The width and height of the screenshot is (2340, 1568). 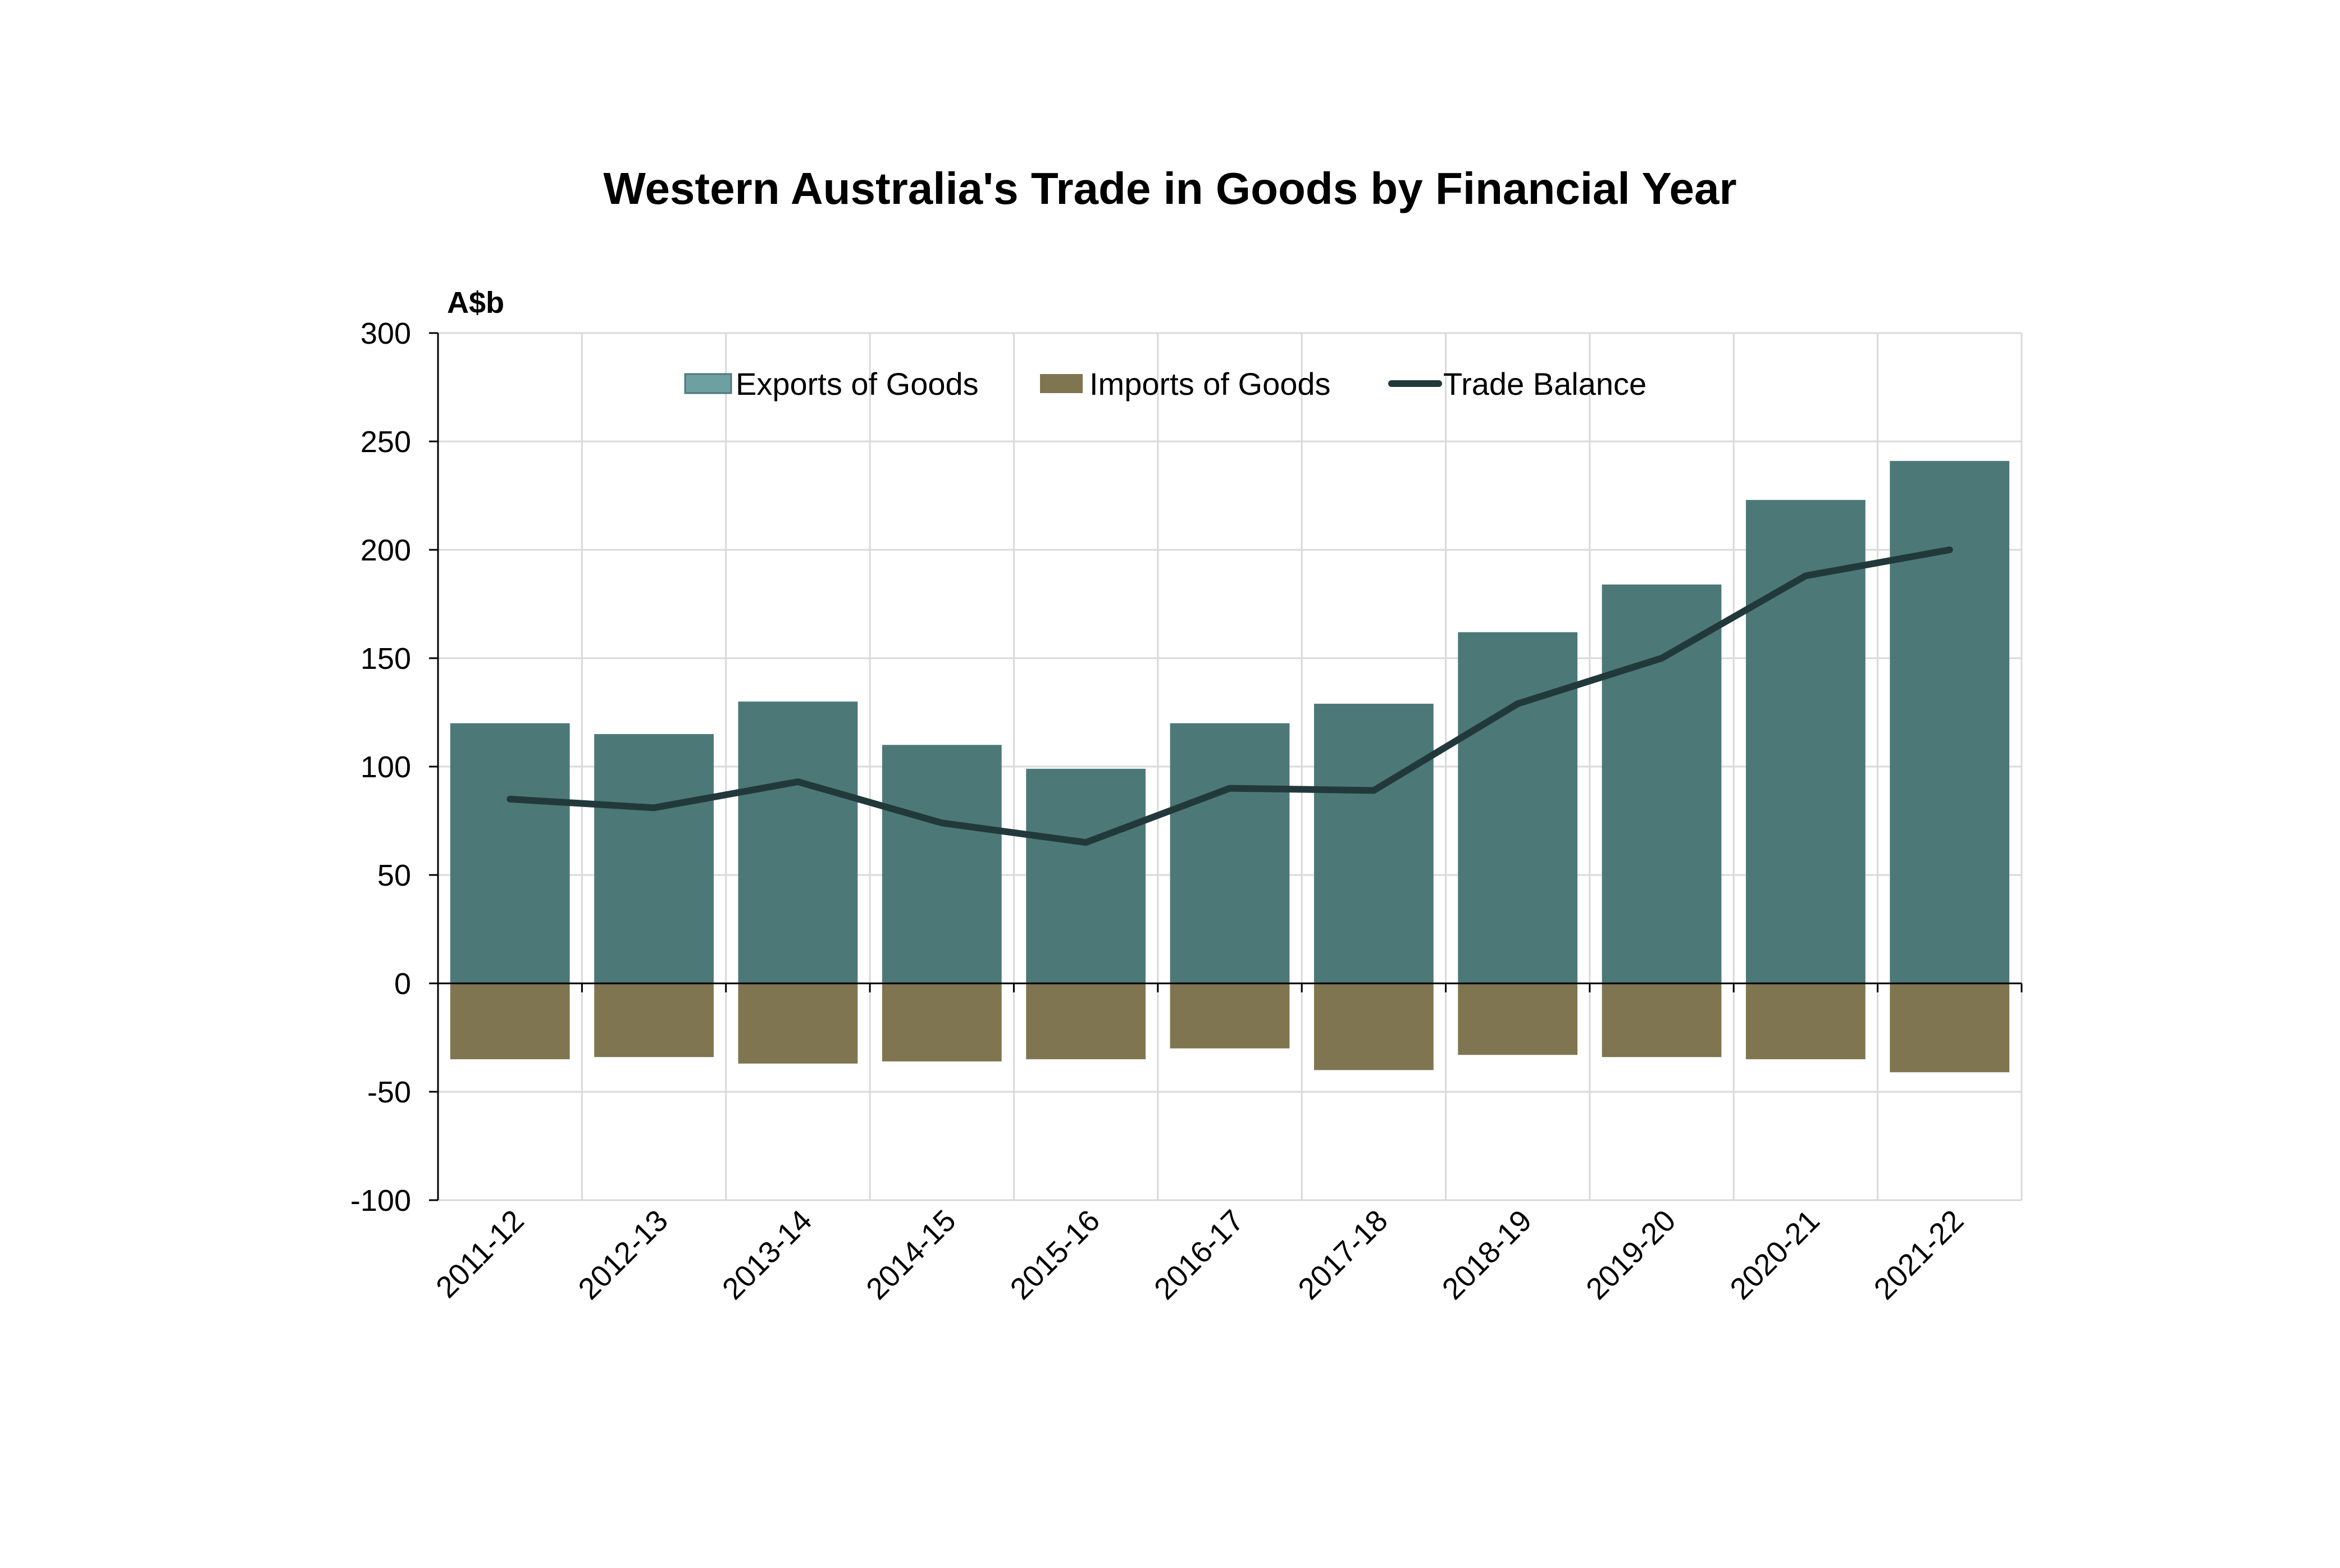 What do you see at coordinates (1061, 383) in the screenshot?
I see `legend-swatch-imports` at bounding box center [1061, 383].